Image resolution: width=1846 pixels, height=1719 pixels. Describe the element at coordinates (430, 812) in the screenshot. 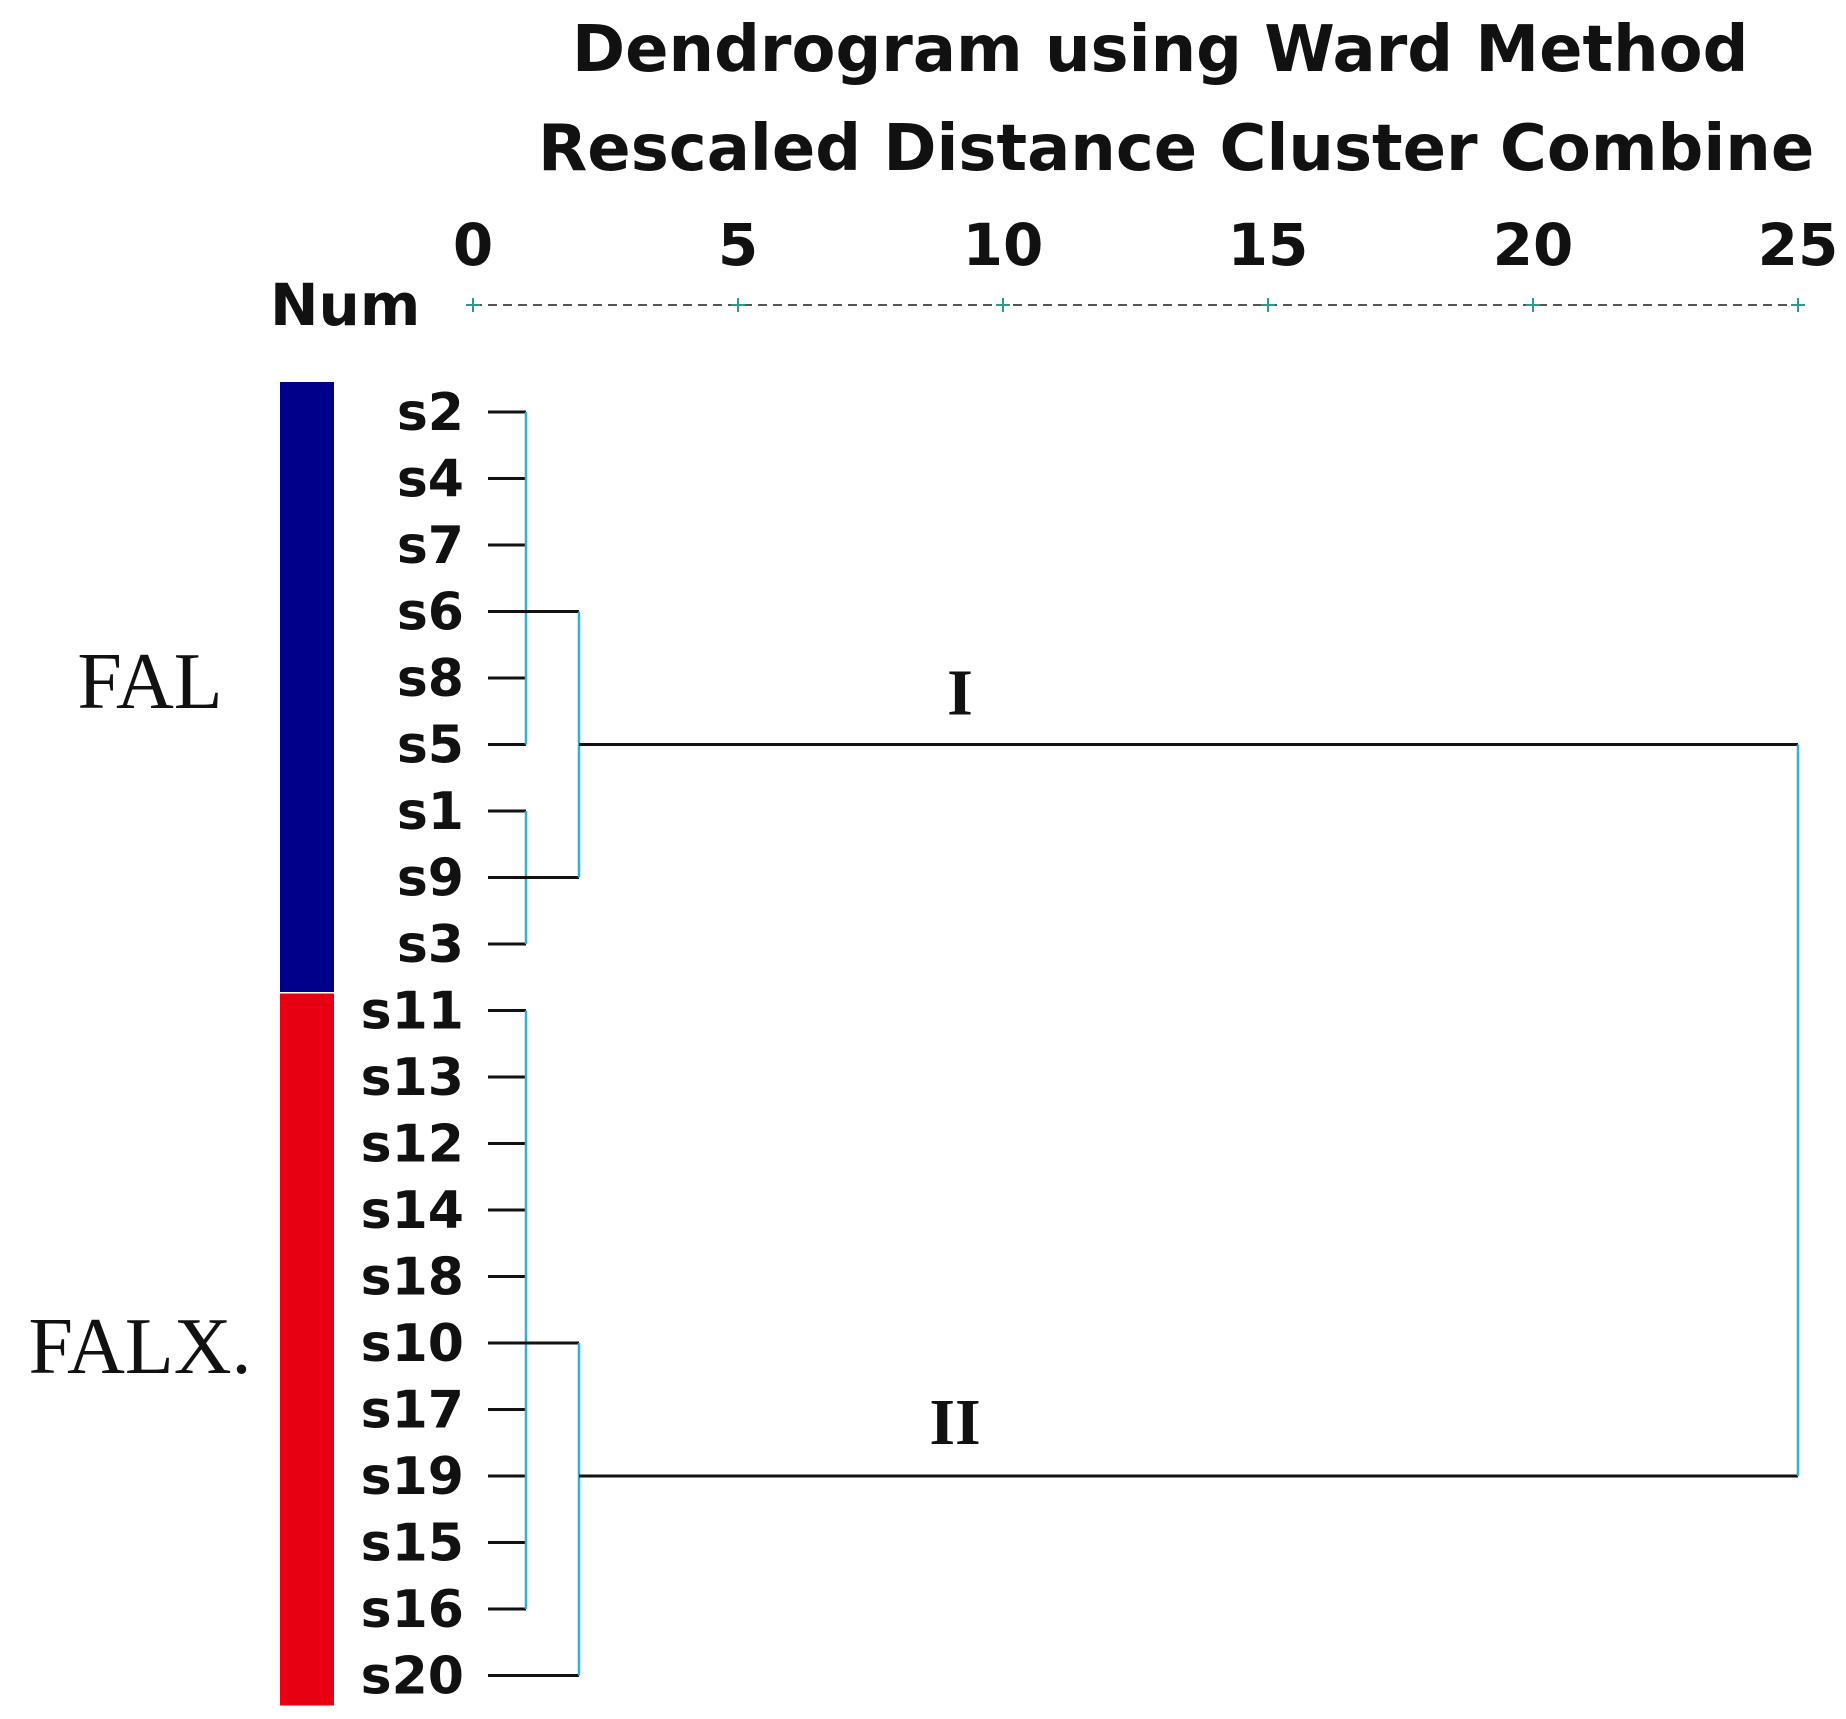

I see `leaf-label: s1` at that location.